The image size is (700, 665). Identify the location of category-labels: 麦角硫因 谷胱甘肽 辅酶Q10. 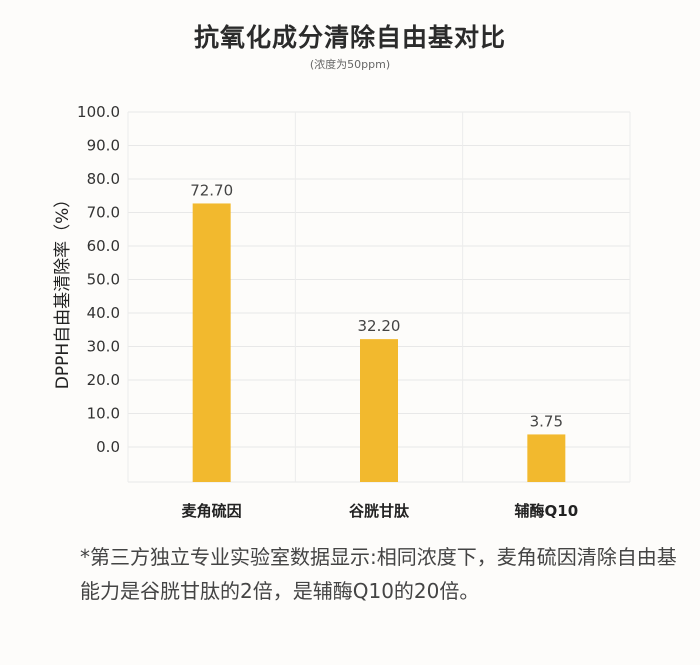
(380, 511).